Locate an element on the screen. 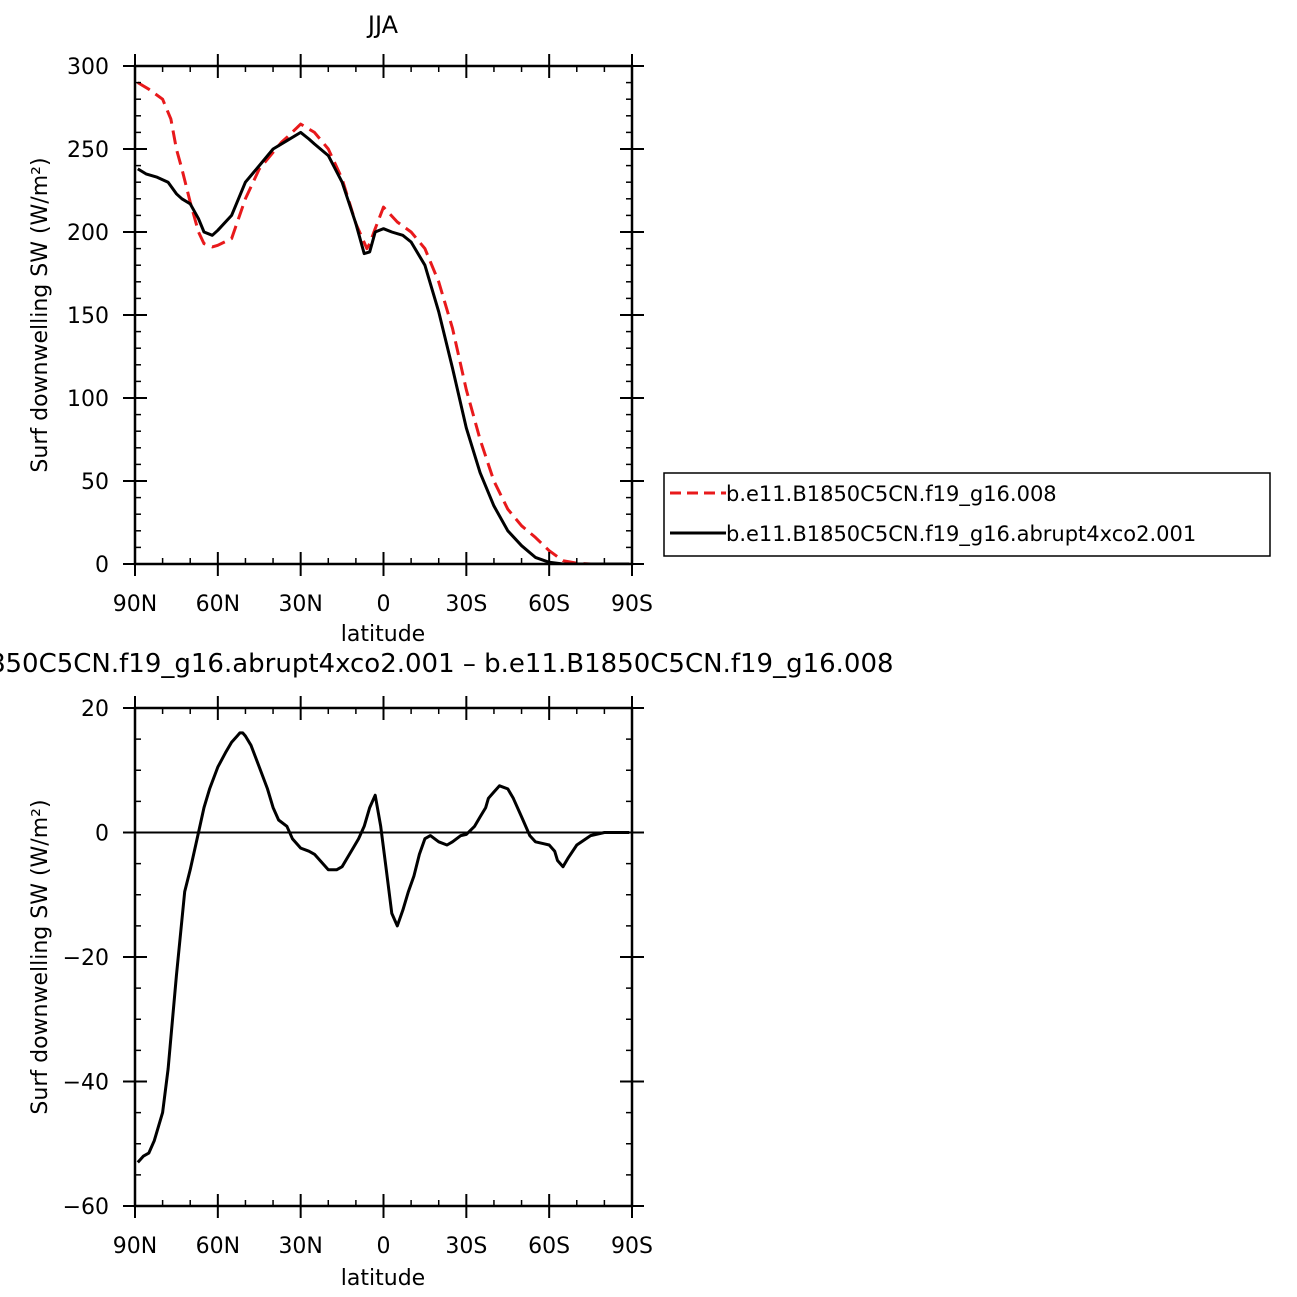  legend-entry-1: b.e11.B1850C5CN.f19_g16.abrupt4xco2.001 is located at coordinates (961, 534).